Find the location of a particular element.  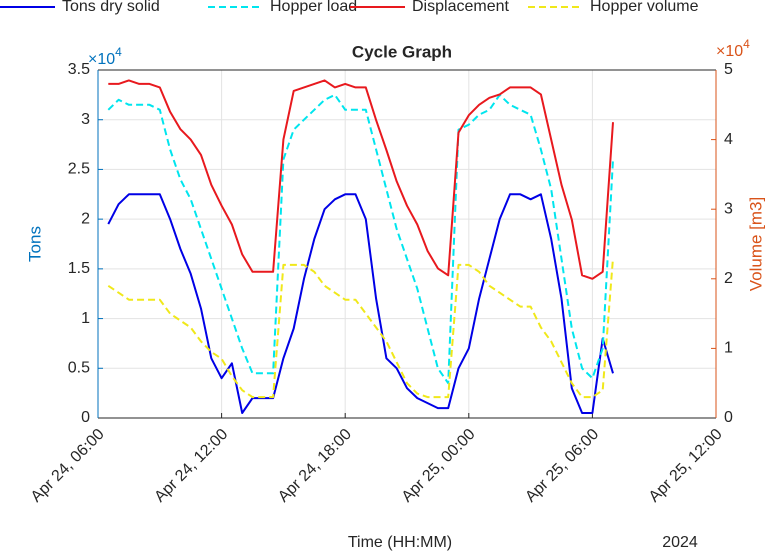

x-tick-label: Apr 24, 06:00 is located at coordinates (68, 466).